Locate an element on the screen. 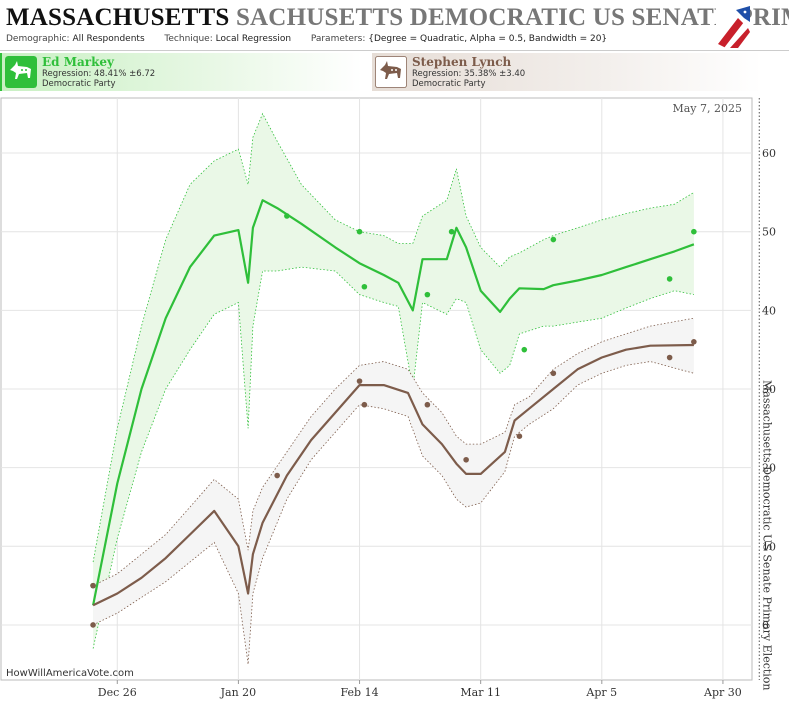 Image resolution: width=789 pixels, height=704 pixels. technique-value: Local Regression is located at coordinates (253, 39).